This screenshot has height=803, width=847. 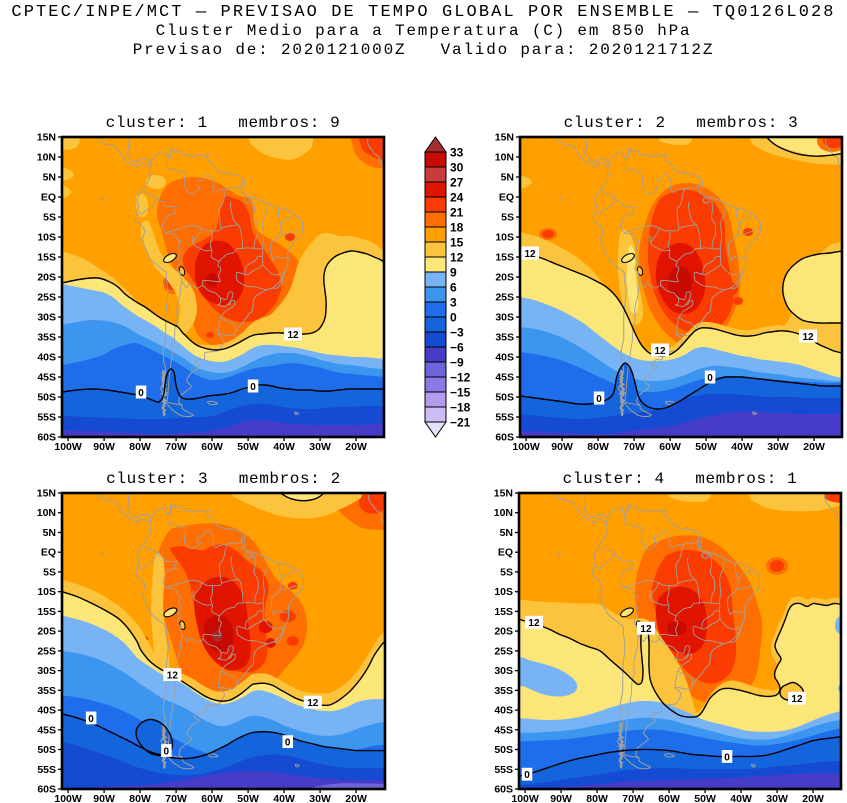 I want to click on svg-text: 24, so click(x=457, y=198).